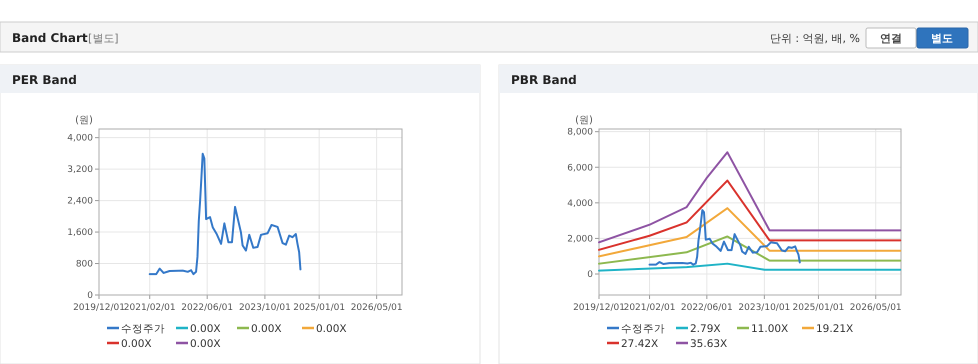  I want to click on text: 별도, so click(942, 38).